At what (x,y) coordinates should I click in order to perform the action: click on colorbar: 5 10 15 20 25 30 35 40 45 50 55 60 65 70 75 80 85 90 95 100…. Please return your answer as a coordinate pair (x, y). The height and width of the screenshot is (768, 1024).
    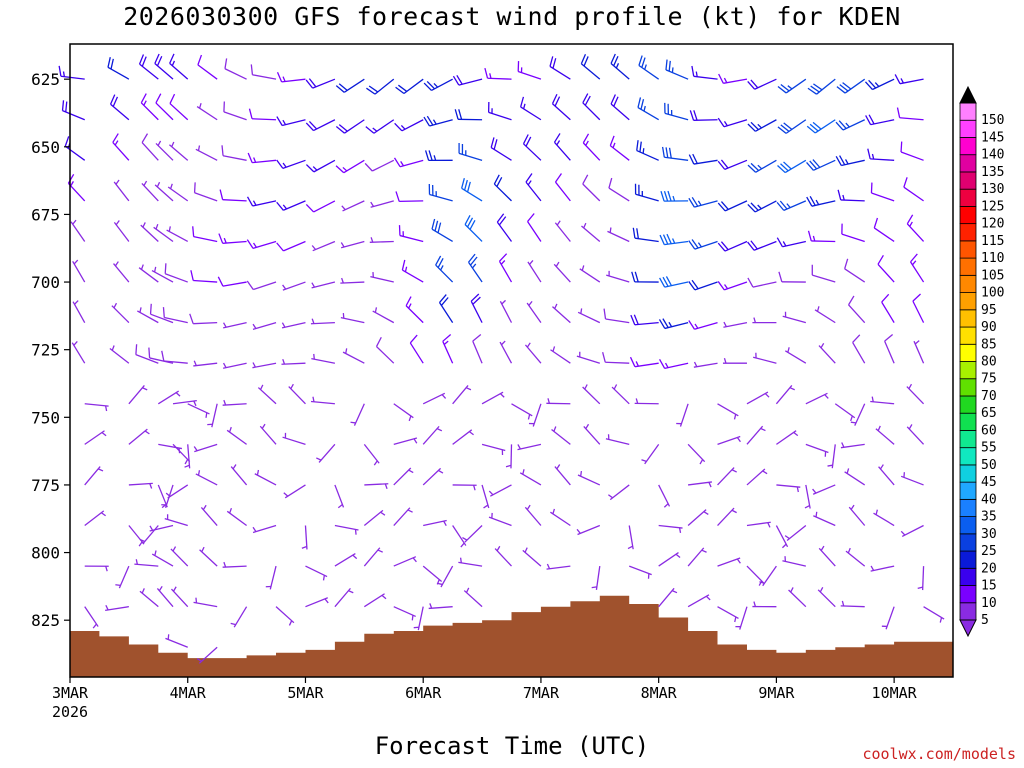
    Looking at the image, I should click on (981, 361).